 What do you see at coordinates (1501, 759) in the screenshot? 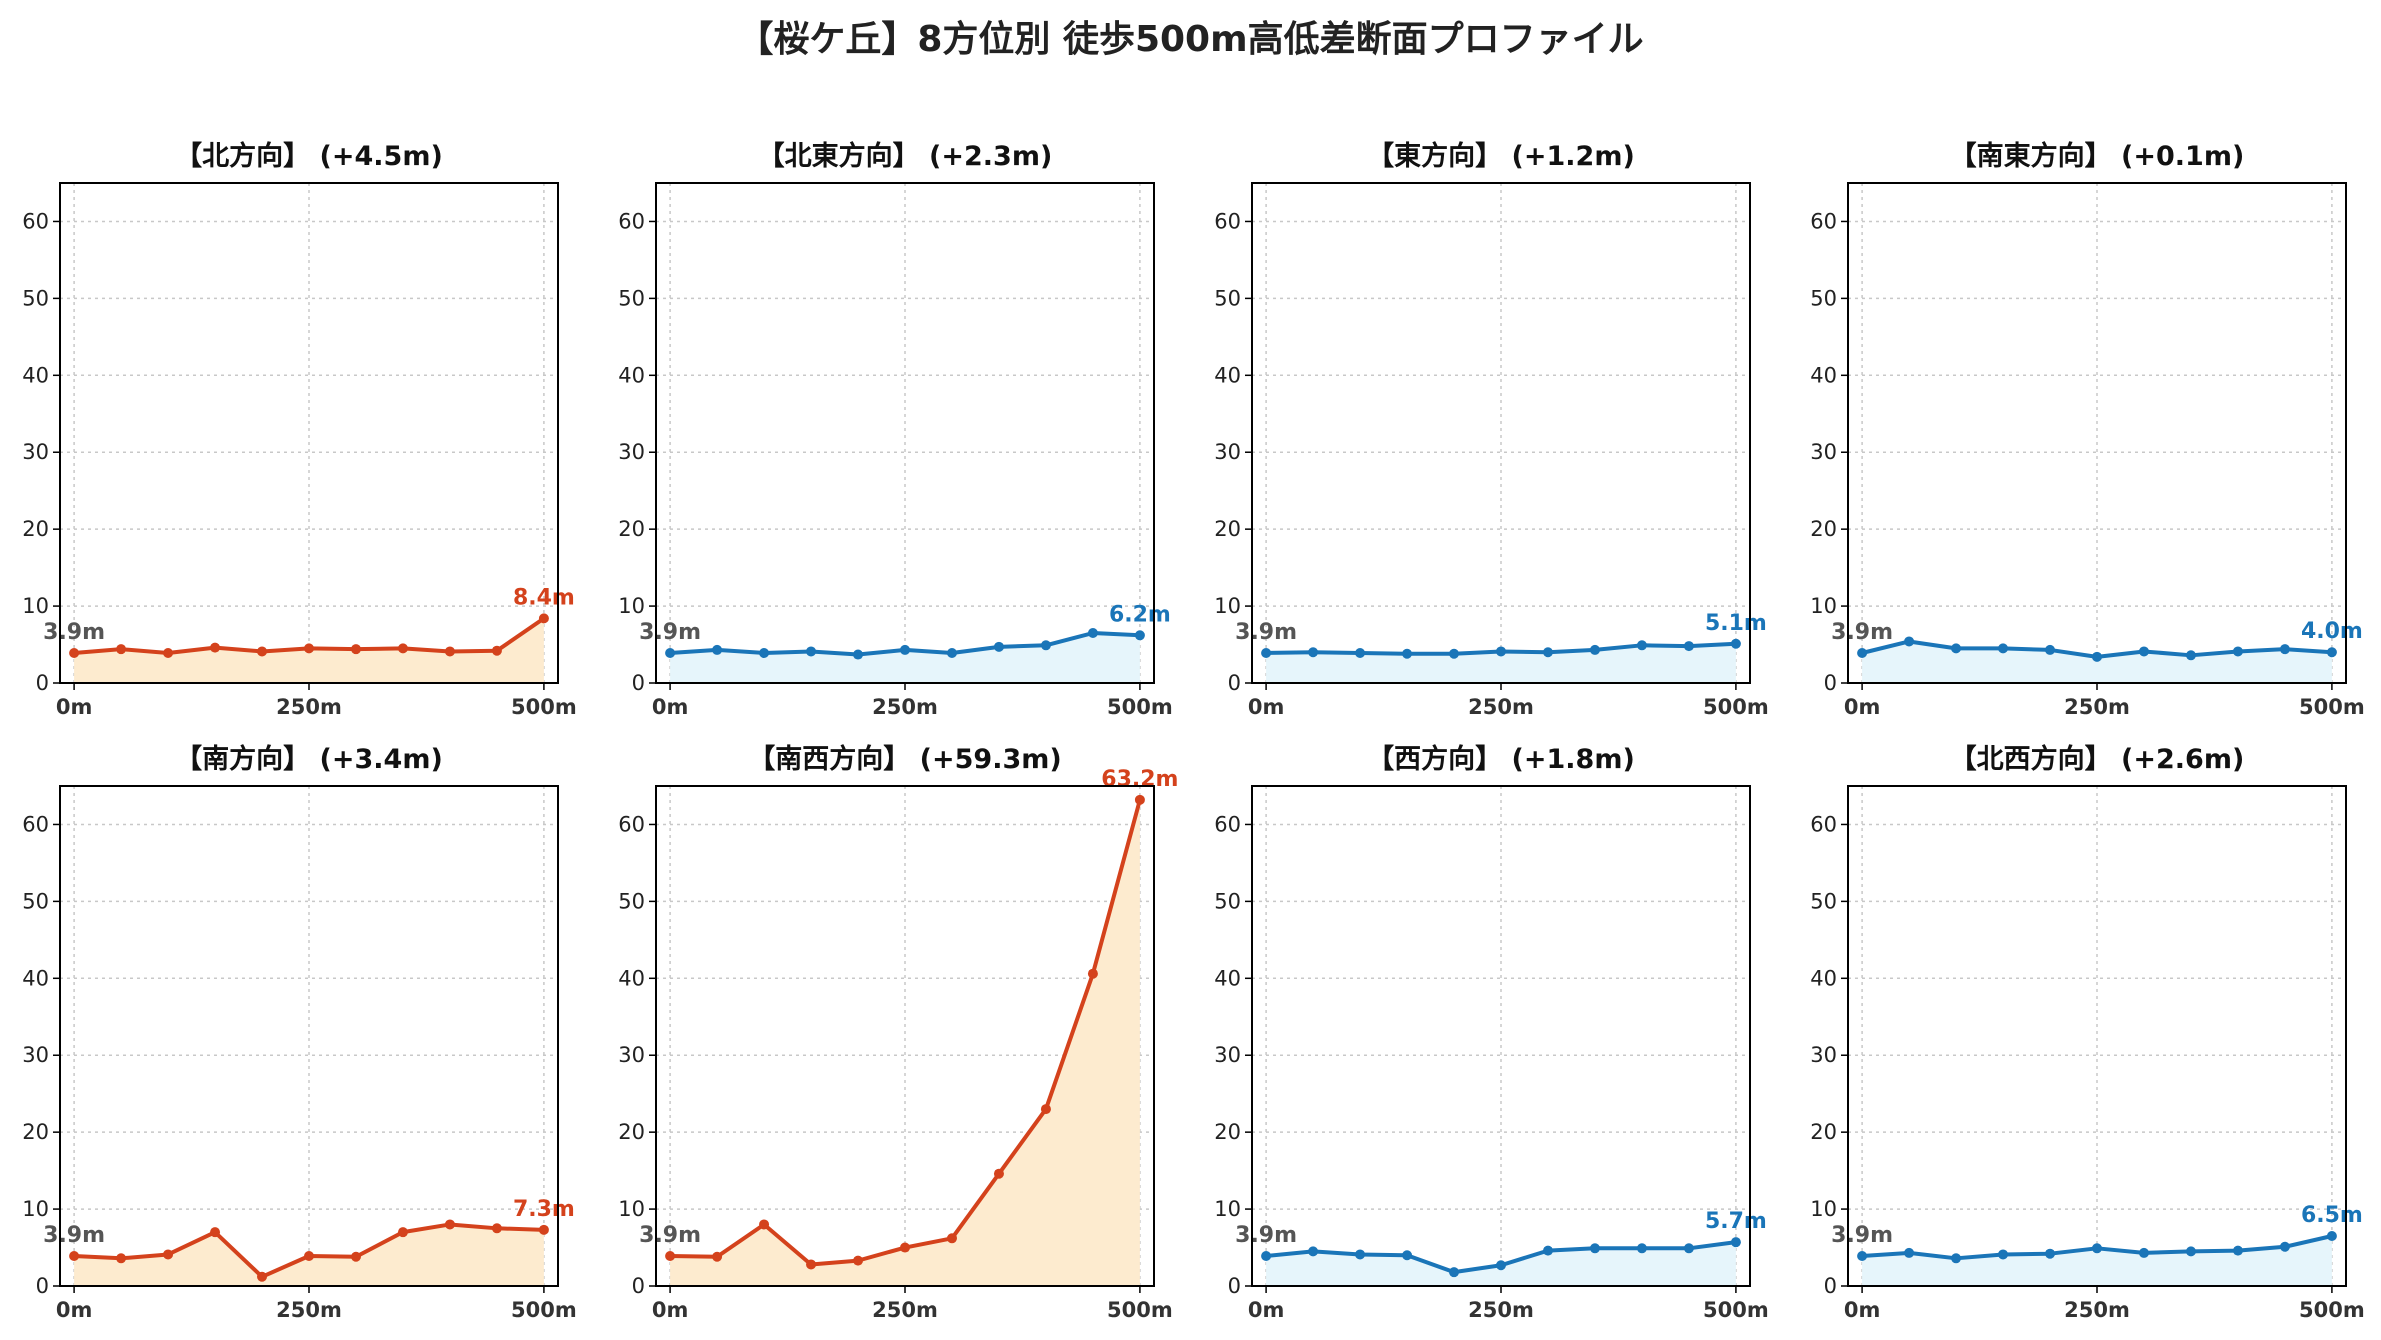
I see `panel-title: 【西方向】 (+1.8m)` at bounding box center [1501, 759].